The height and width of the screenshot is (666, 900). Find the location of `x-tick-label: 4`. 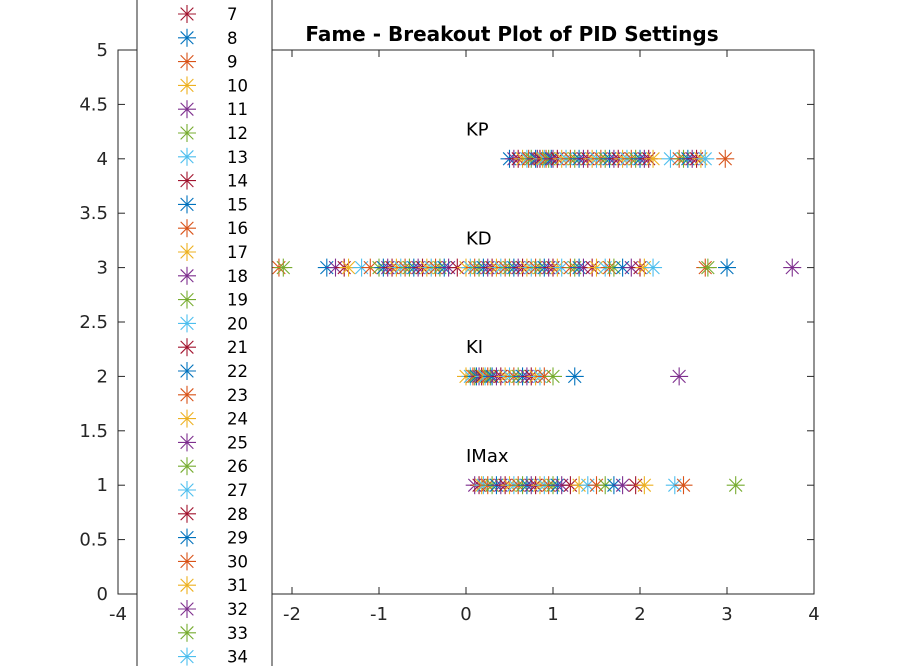

x-tick-label: 4 is located at coordinates (813, 614).